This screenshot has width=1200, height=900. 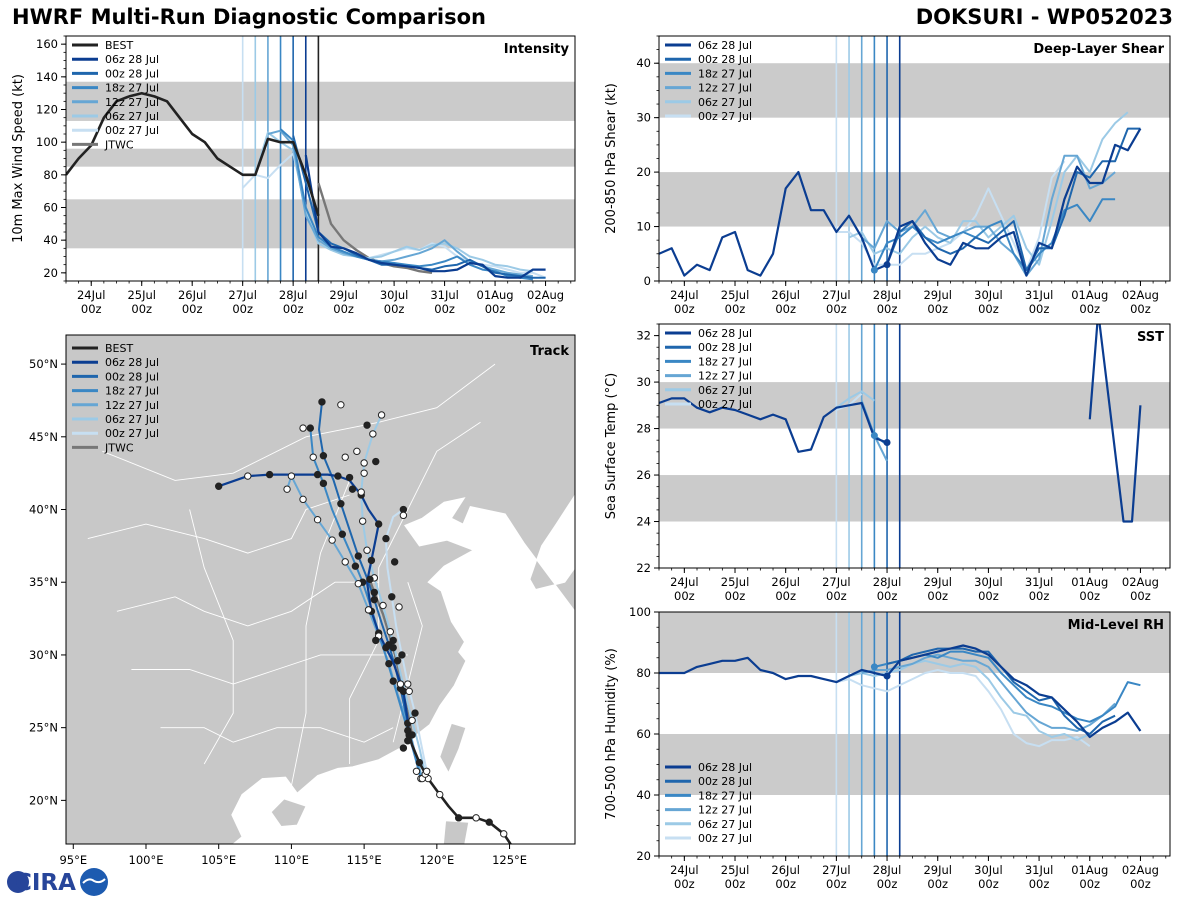 What do you see at coordinates (1115, 423) in the screenshot?
I see `sst-series-line` at bounding box center [1115, 423].